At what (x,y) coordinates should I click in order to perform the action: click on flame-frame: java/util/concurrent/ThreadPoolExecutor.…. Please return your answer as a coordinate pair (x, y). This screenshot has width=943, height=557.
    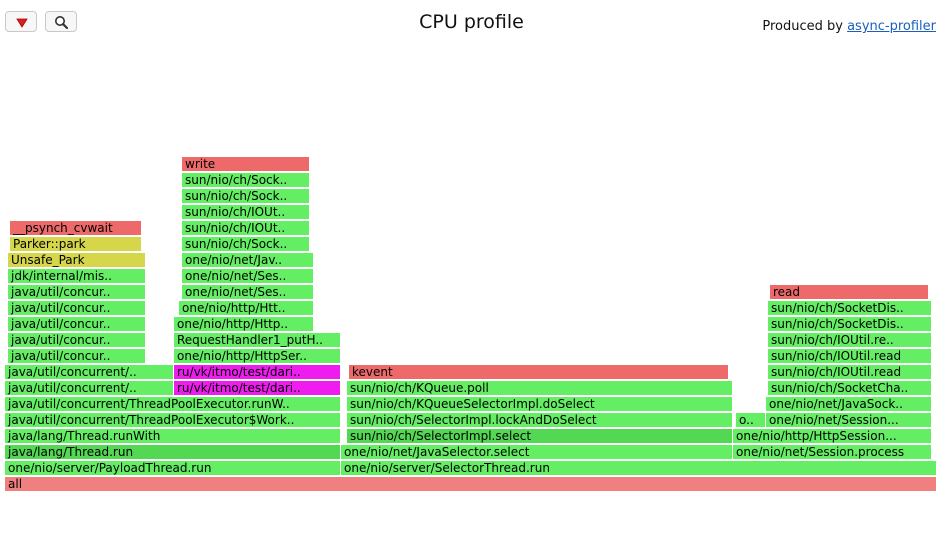
    Looking at the image, I should click on (173, 404).